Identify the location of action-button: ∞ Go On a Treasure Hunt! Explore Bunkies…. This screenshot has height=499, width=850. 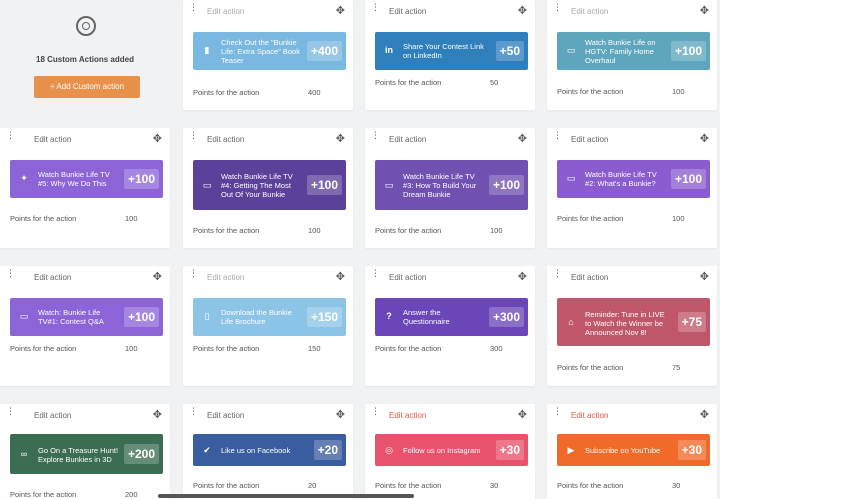
(86, 454).